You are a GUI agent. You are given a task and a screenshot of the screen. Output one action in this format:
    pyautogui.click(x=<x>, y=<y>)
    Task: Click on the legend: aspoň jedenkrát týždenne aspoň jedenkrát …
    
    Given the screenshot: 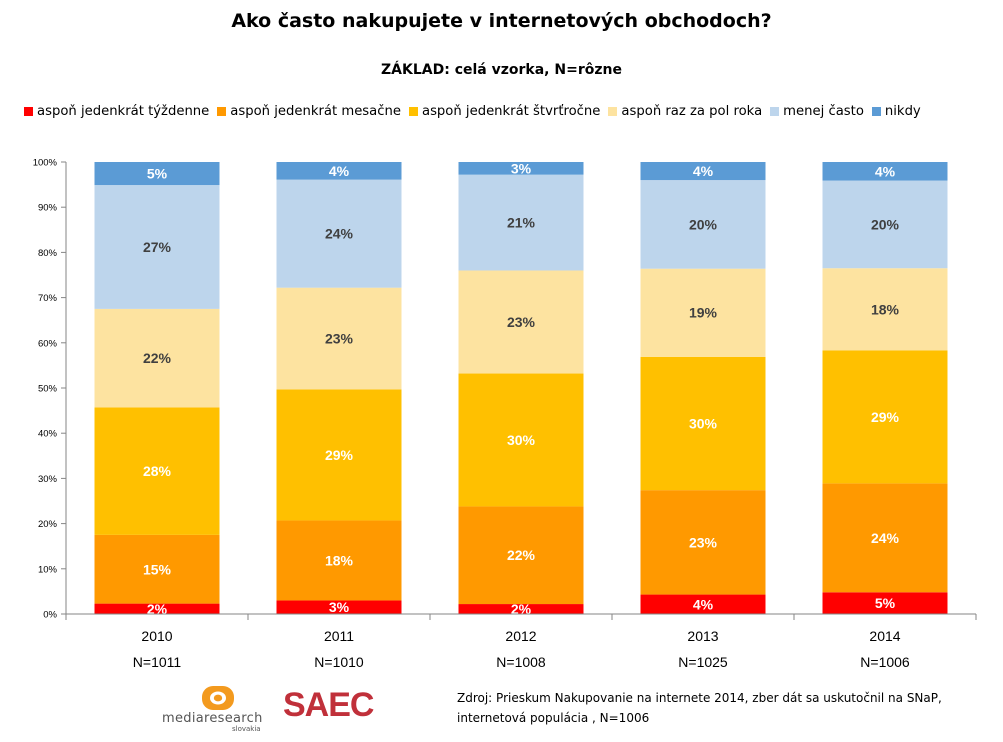 What is the action you would take?
    pyautogui.click(x=509, y=111)
    